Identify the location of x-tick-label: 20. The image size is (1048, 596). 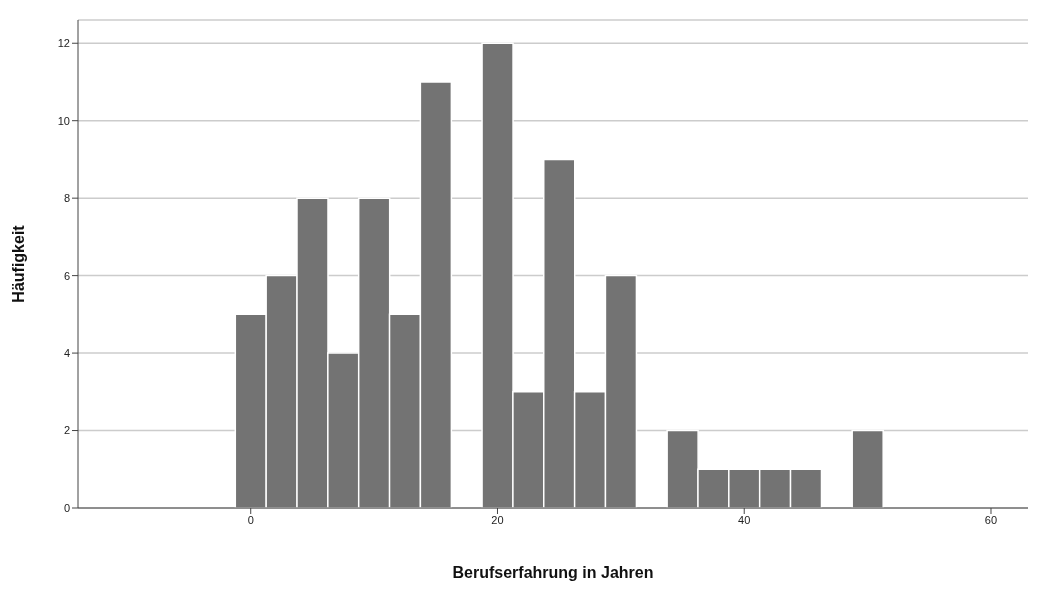
(497, 519).